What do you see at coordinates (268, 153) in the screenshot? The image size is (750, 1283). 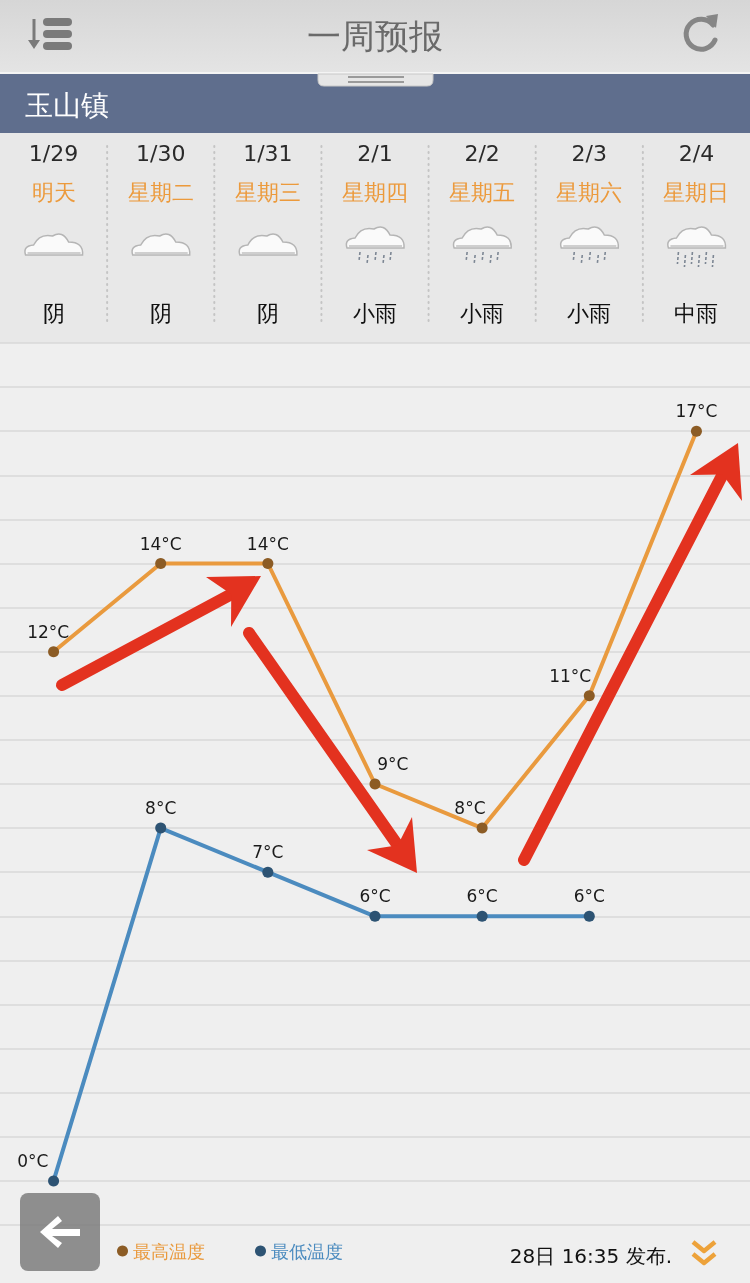 I see `x-tick-label: 1/31` at bounding box center [268, 153].